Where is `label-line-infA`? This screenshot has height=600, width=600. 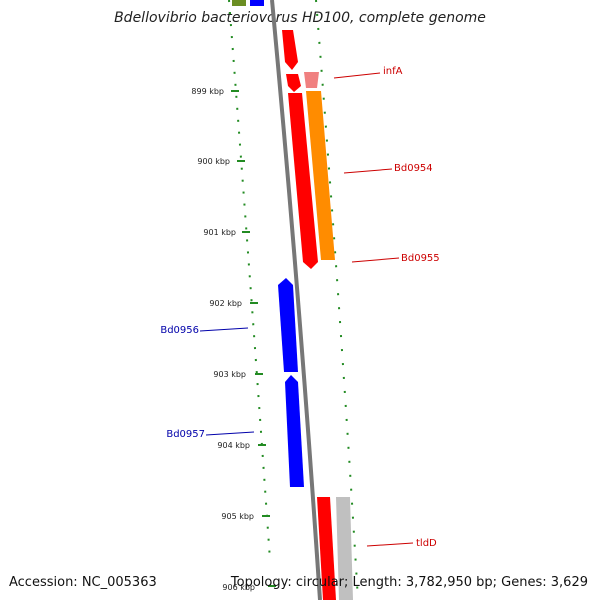 label-line-infA is located at coordinates (357, 75).